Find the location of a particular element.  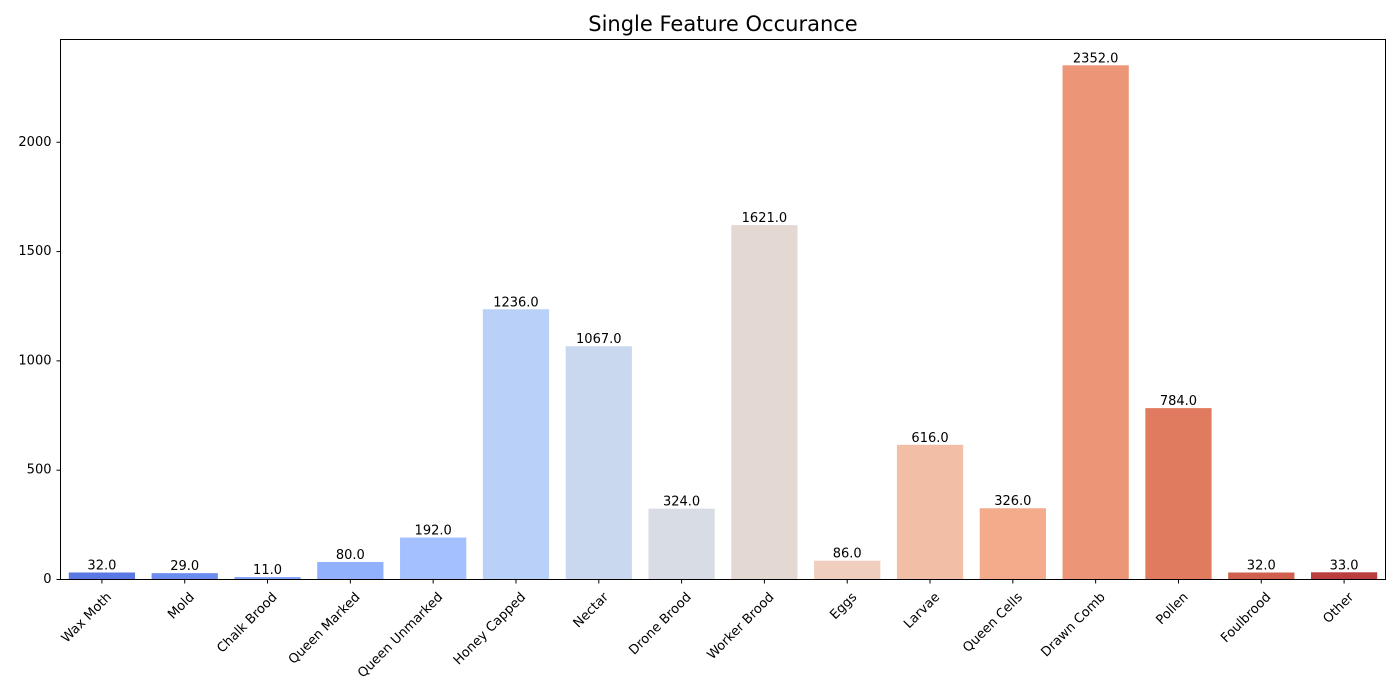

bar-wax-moth is located at coordinates (102, 576).